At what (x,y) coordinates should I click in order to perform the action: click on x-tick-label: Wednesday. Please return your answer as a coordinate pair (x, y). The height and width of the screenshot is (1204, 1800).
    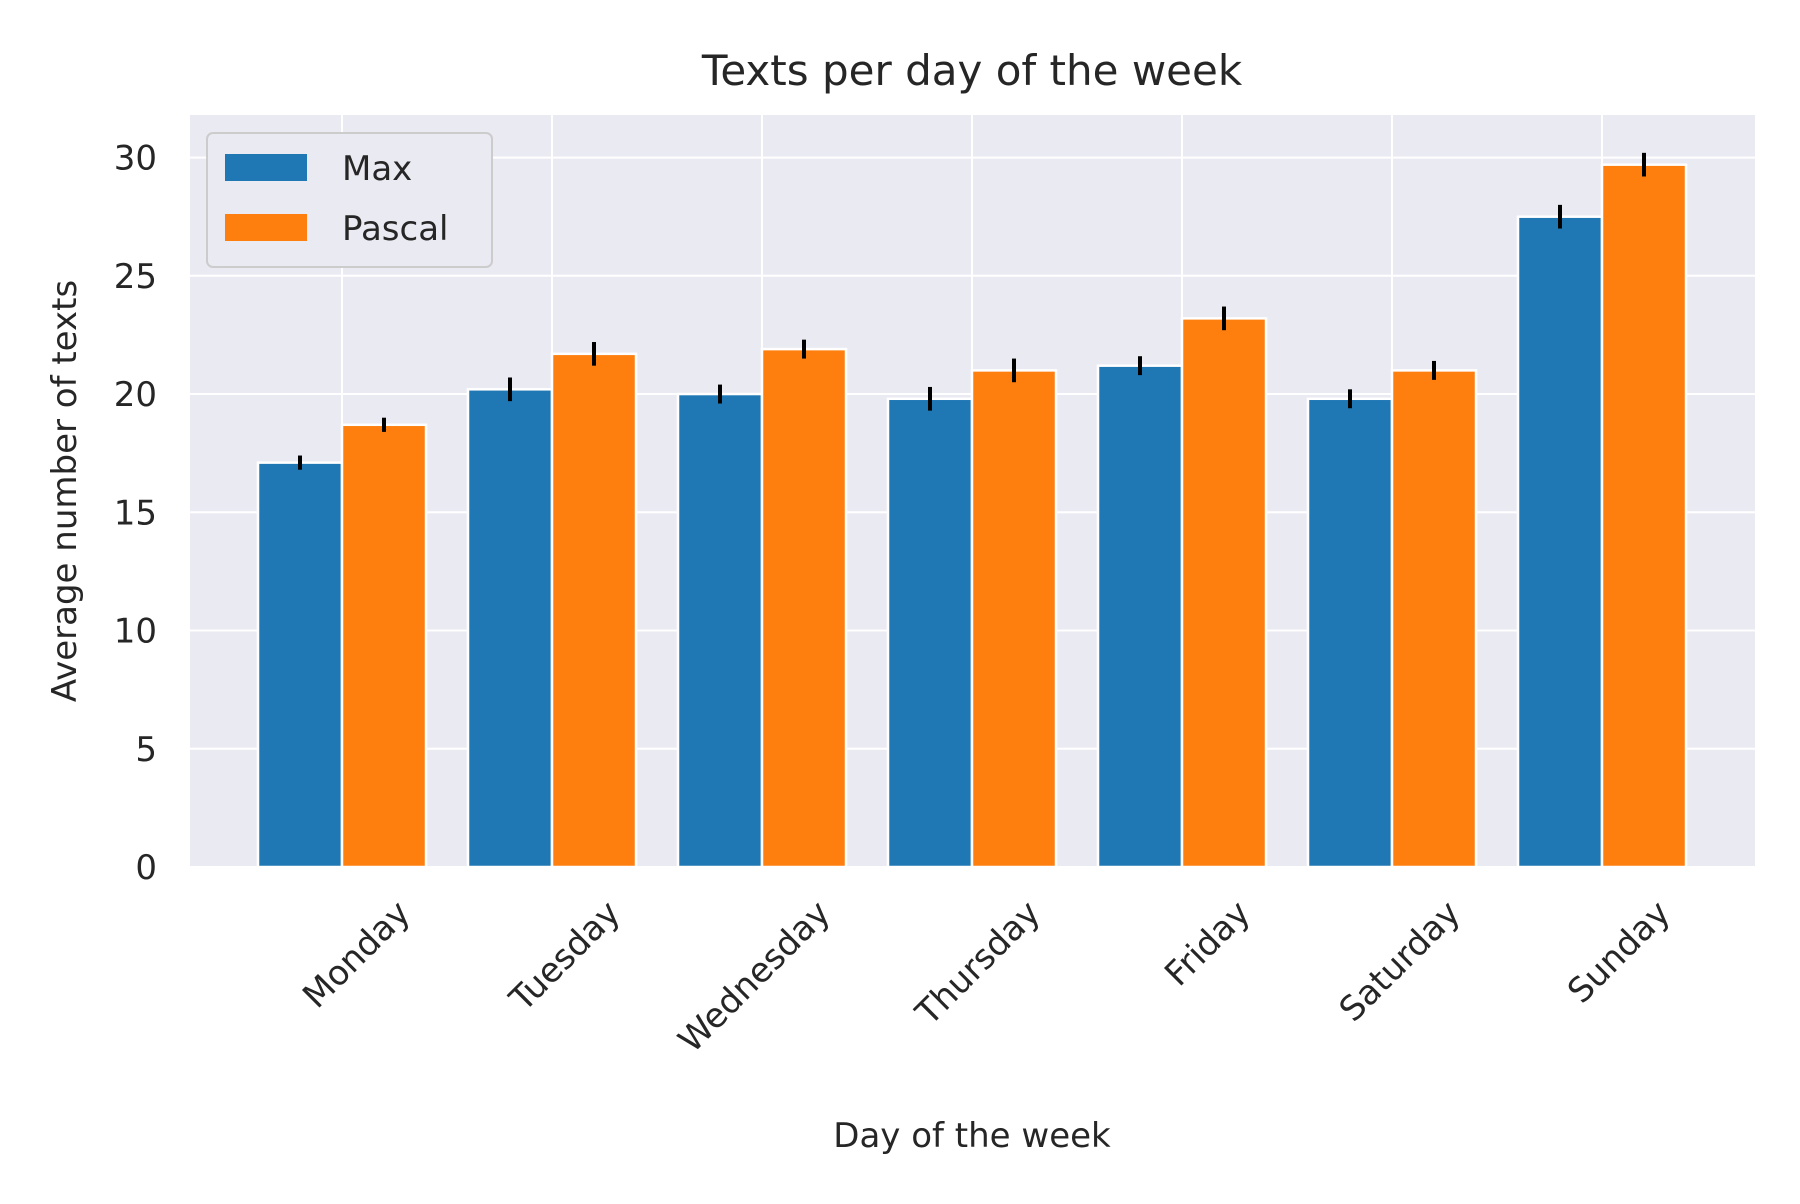
    Looking at the image, I should click on (754, 976).